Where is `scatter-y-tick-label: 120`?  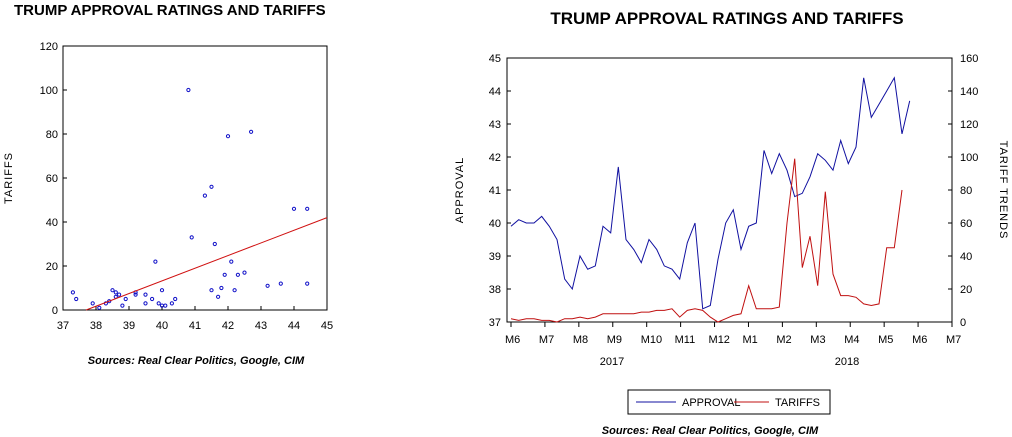 scatter-y-tick-label: 120 is located at coordinates (49, 47).